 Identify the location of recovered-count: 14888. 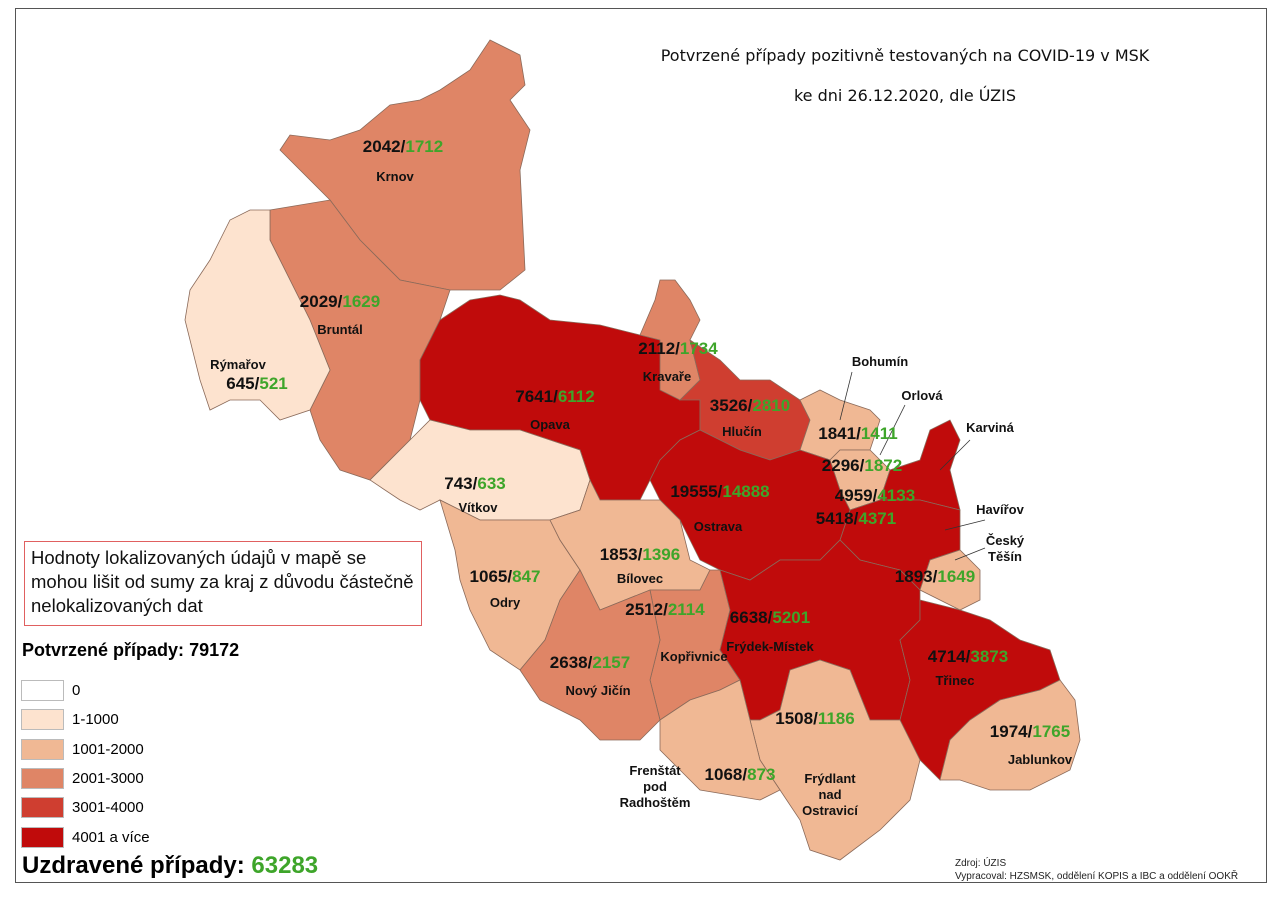
(746, 491).